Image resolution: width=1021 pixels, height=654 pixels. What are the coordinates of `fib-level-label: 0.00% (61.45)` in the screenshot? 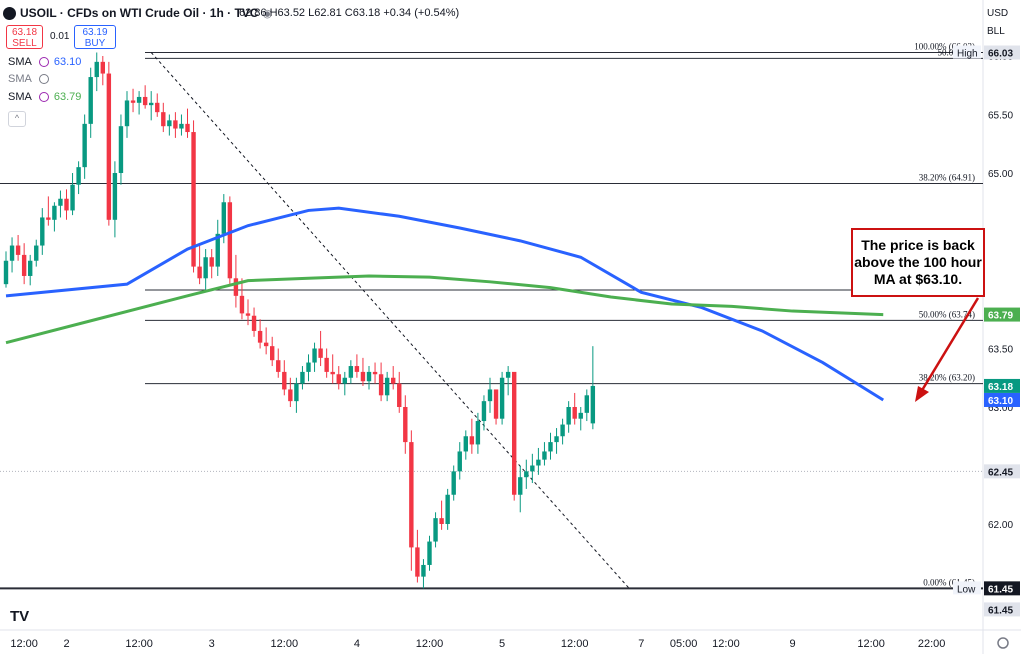 It's located at (949, 582).